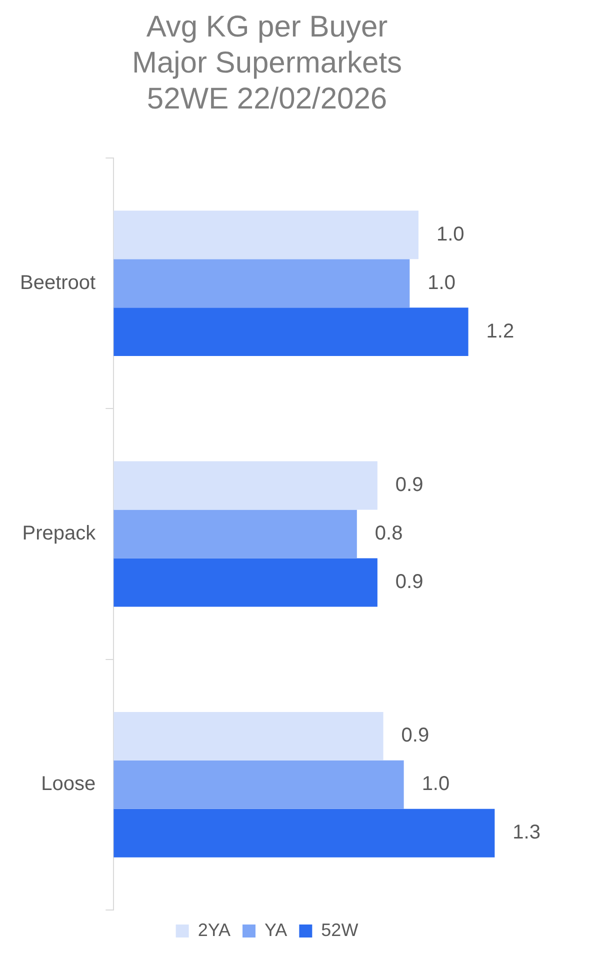 This screenshot has height=958, width=594. What do you see at coordinates (58, 283) in the screenshot?
I see `y-tick-label: Beetroot` at bounding box center [58, 283].